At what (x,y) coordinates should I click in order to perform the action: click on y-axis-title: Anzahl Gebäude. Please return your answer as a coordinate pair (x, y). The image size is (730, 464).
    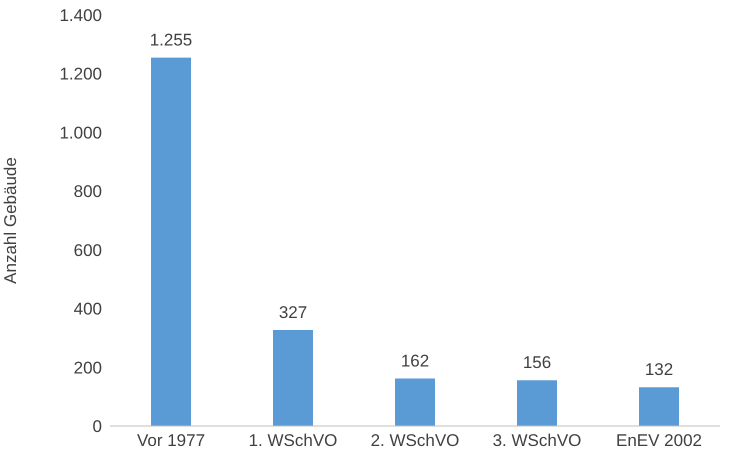
    Looking at the image, I should click on (10, 220).